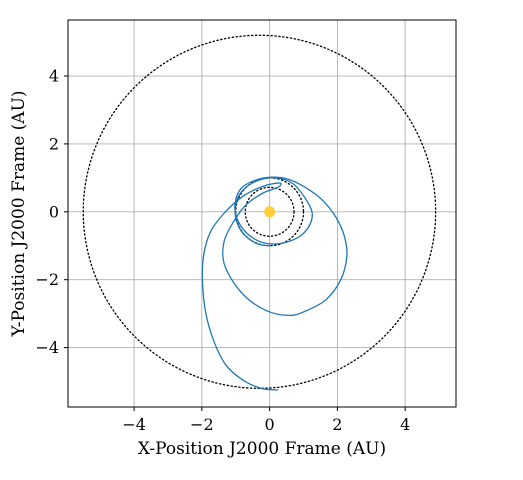 Image resolution: width=523 pixels, height=480 pixels. Describe the element at coordinates (47, 347) in the screenshot. I see `y-tick-label: −4` at that location.